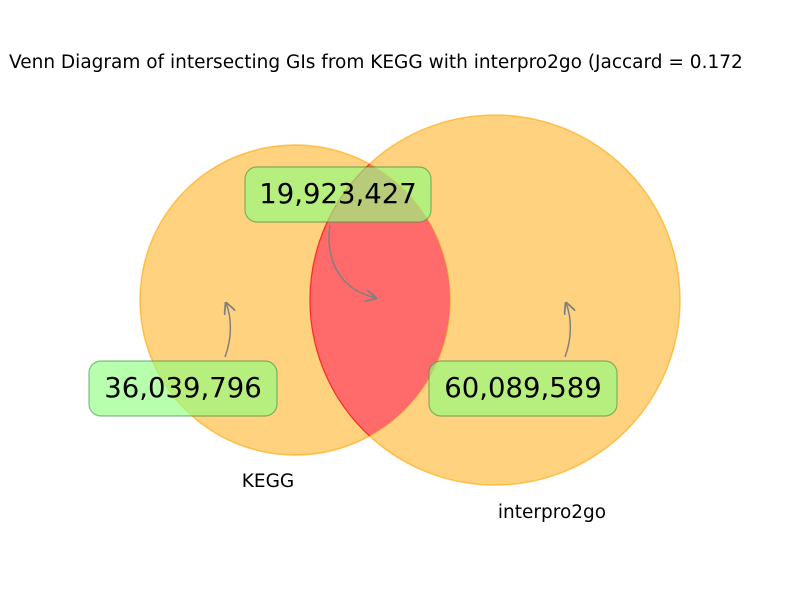 The height and width of the screenshot is (600, 800). What do you see at coordinates (567, 330) in the screenshot?
I see `interpro2go-only-arrow` at bounding box center [567, 330].